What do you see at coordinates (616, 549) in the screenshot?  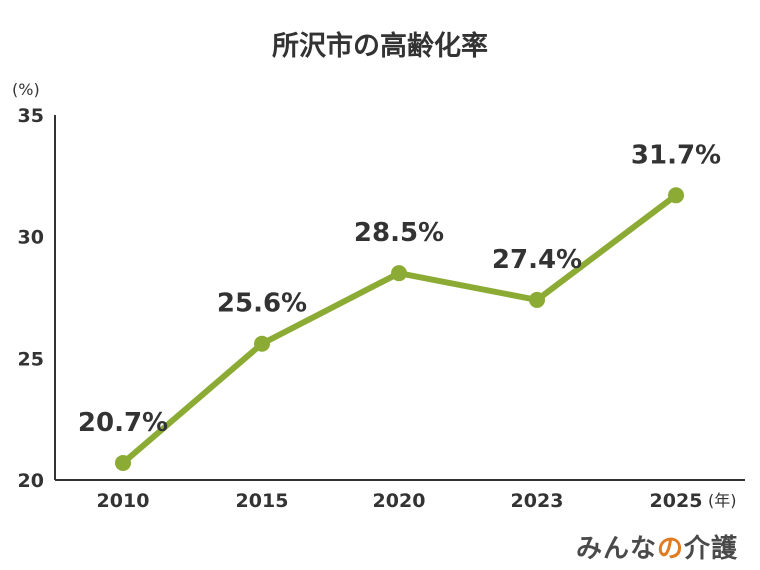 I see `logo-text-main: みんな` at bounding box center [616, 549].